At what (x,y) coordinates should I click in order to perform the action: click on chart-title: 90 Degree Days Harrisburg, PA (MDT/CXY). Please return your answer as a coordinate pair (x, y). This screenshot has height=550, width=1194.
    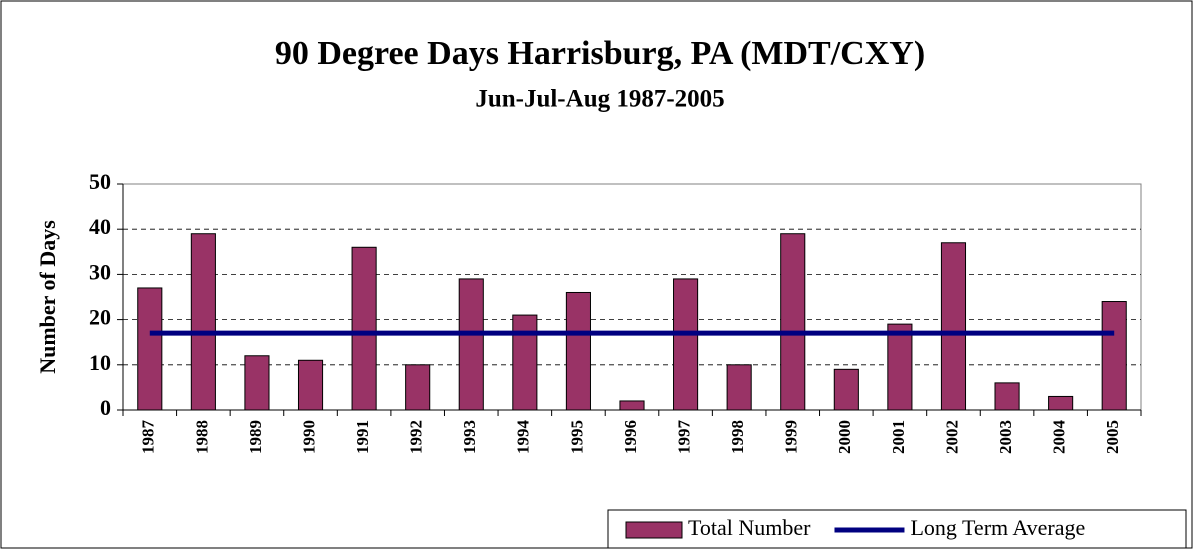
    Looking at the image, I should click on (600, 53).